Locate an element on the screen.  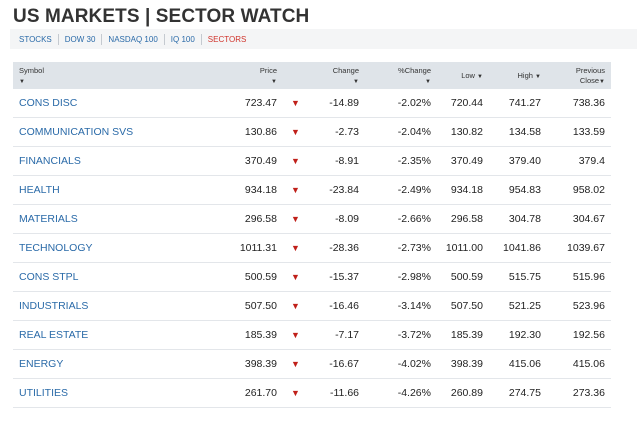
sector-name-link: UTILITIES is located at coordinates (110, 393).